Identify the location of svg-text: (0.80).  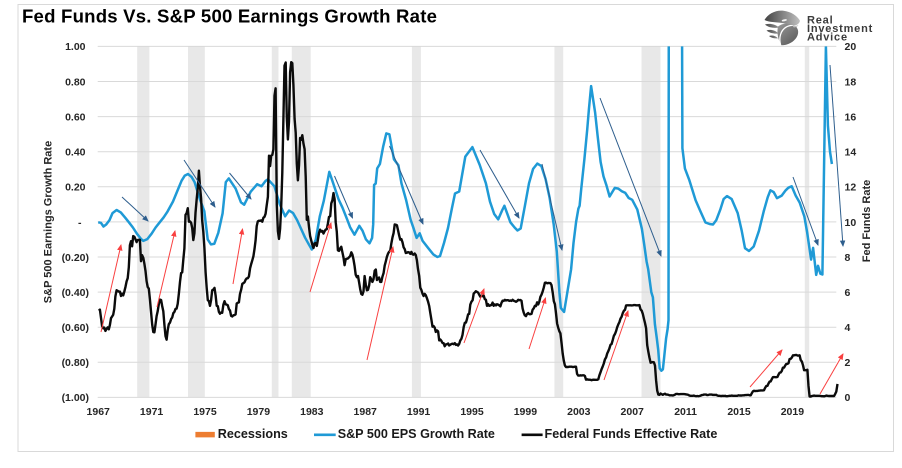
(75, 363).